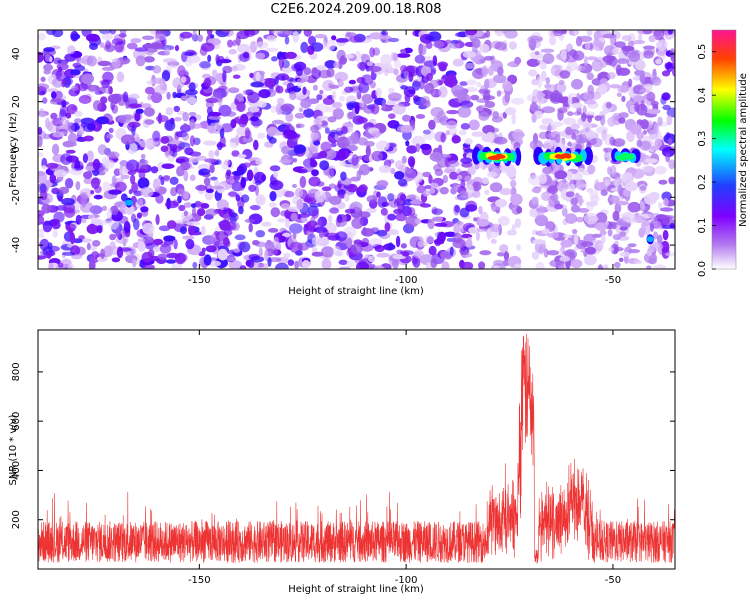 This screenshot has height=600, width=750. What do you see at coordinates (626, 155) in the screenshot?
I see `heatmap-feature` at bounding box center [626, 155].